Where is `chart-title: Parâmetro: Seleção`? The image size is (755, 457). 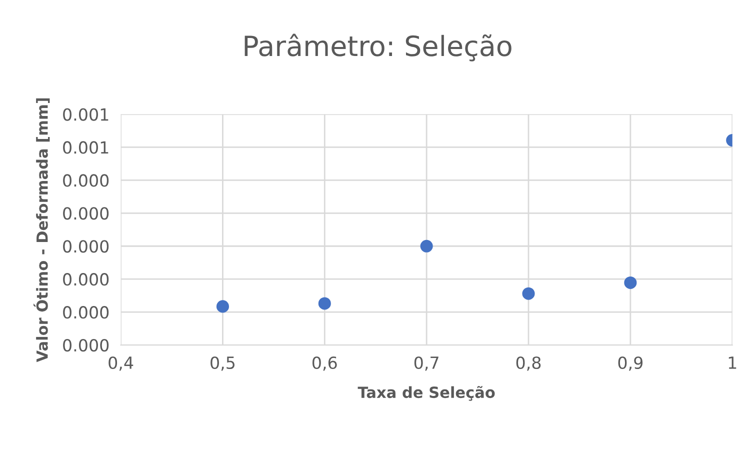
chart-title: Parâmetro: Seleção is located at coordinates (378, 48).